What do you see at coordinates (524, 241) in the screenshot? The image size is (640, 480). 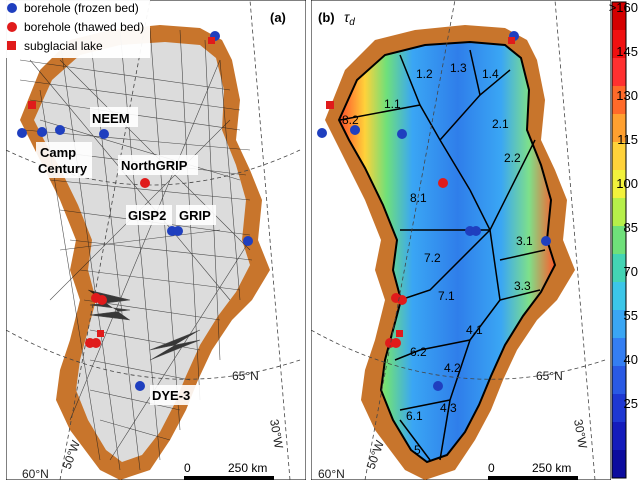 I see `basin-label-3-1: 3.1` at bounding box center [524, 241].